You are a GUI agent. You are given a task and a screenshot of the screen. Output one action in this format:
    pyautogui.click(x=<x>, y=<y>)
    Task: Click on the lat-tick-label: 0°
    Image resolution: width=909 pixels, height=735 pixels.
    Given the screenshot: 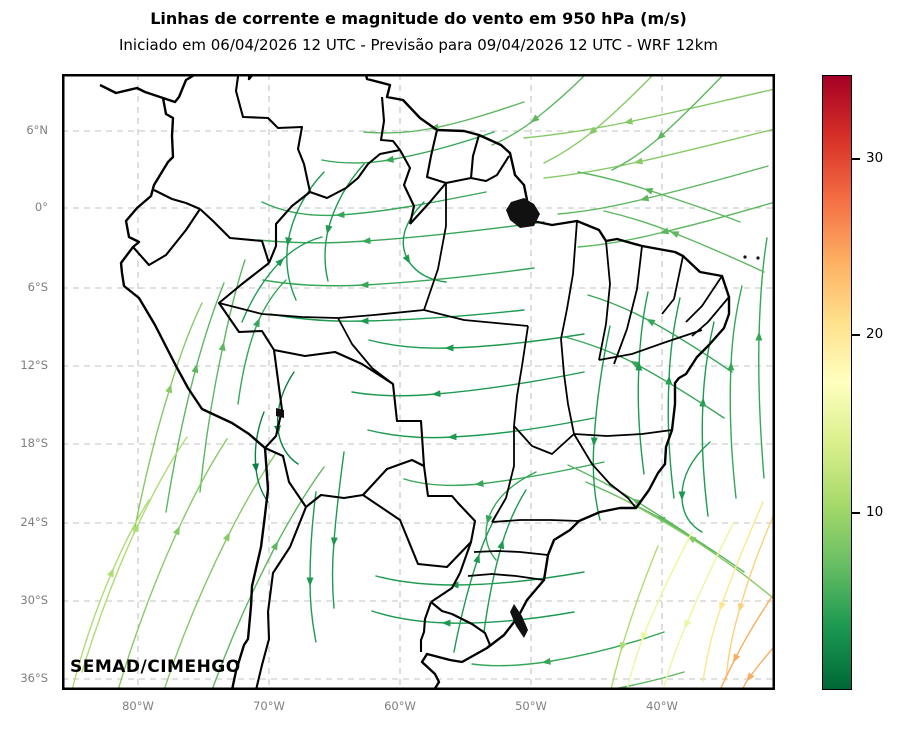 What is the action you would take?
    pyautogui.click(x=41, y=207)
    